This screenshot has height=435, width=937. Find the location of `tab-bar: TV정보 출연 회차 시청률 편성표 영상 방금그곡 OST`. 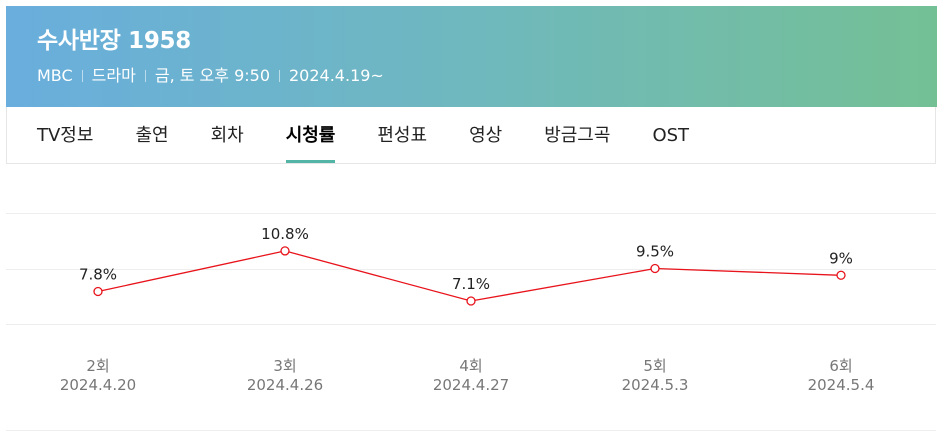

tab-bar: TV정보 출연 회차 시청률 편성표 영상 방금그곡 OST is located at coordinates (471, 135).